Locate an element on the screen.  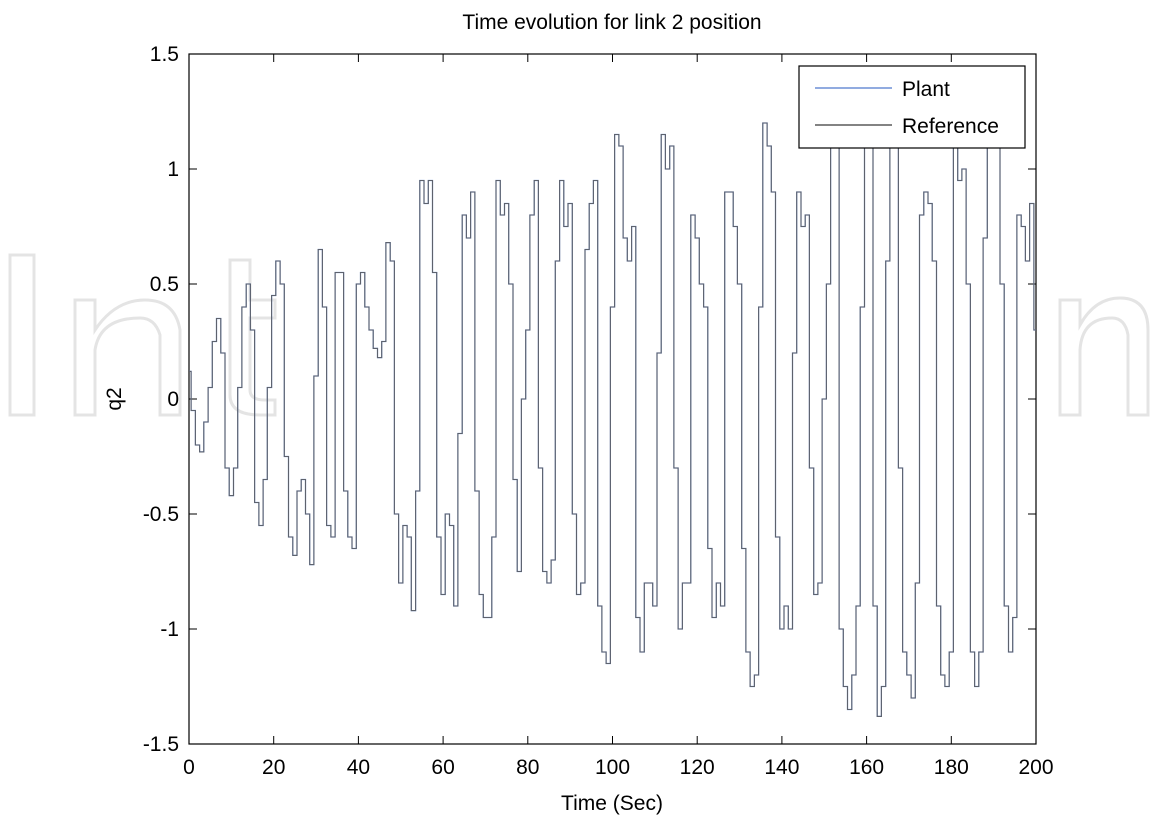
y-tick-label: 1 is located at coordinates (173, 169).